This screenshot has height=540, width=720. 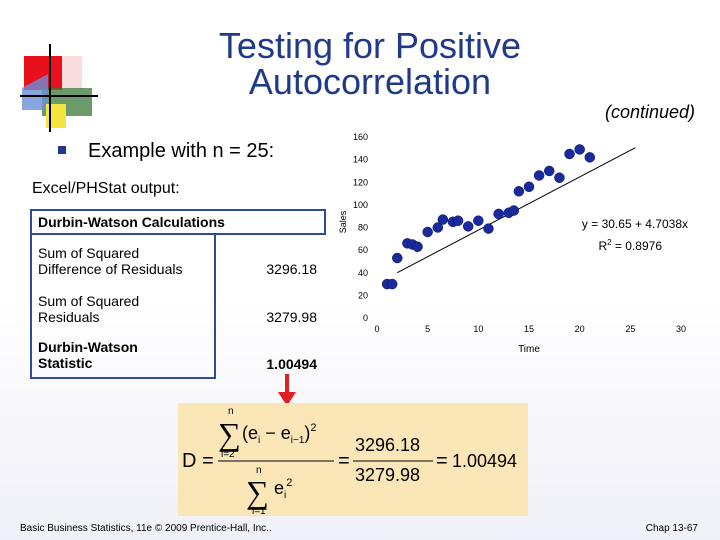 What do you see at coordinates (259, 511) in the screenshot?
I see `sum-bottom-den: i=1` at bounding box center [259, 511].